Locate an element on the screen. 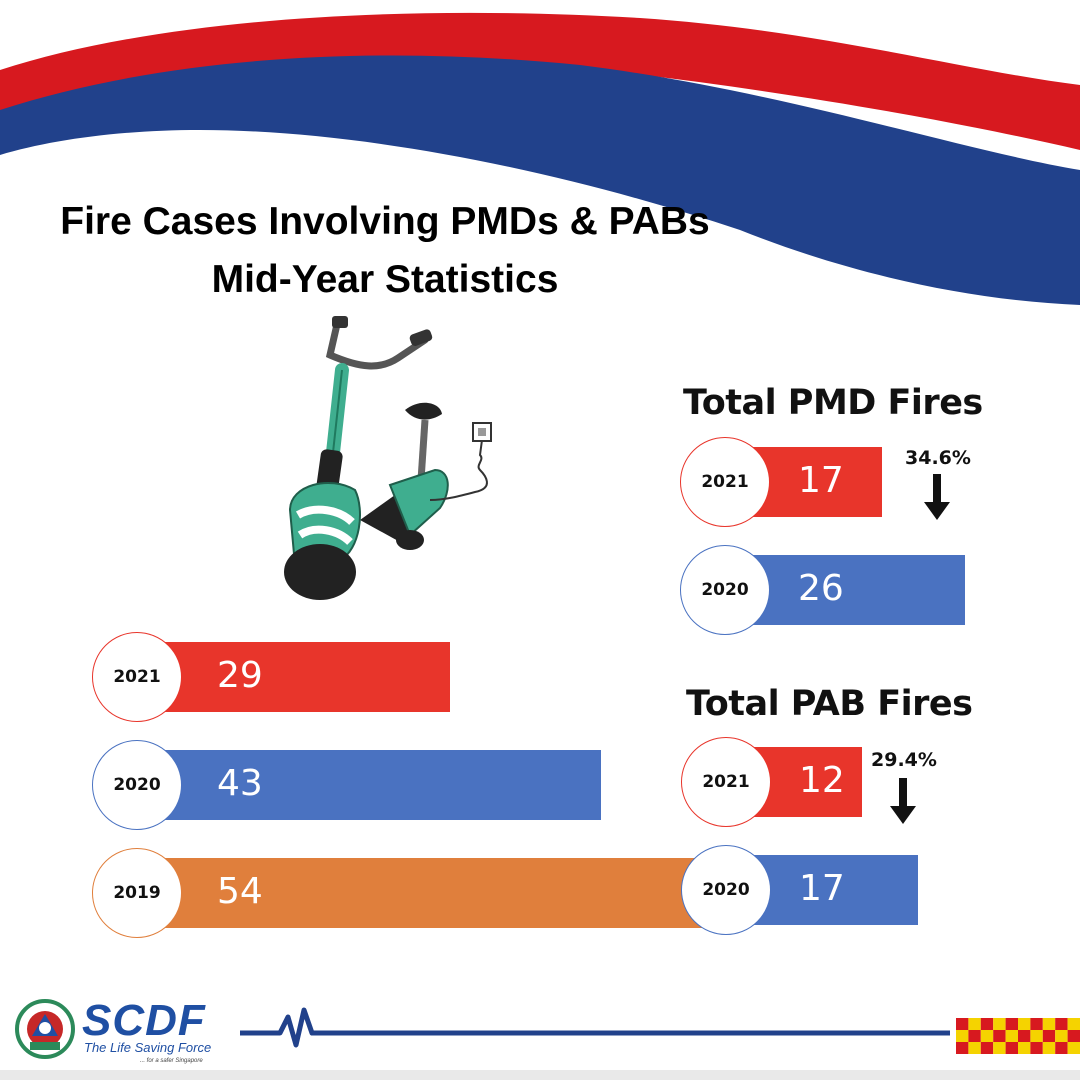 The image size is (1080, 1080). scdf-crest-icon is located at coordinates (45, 1029).